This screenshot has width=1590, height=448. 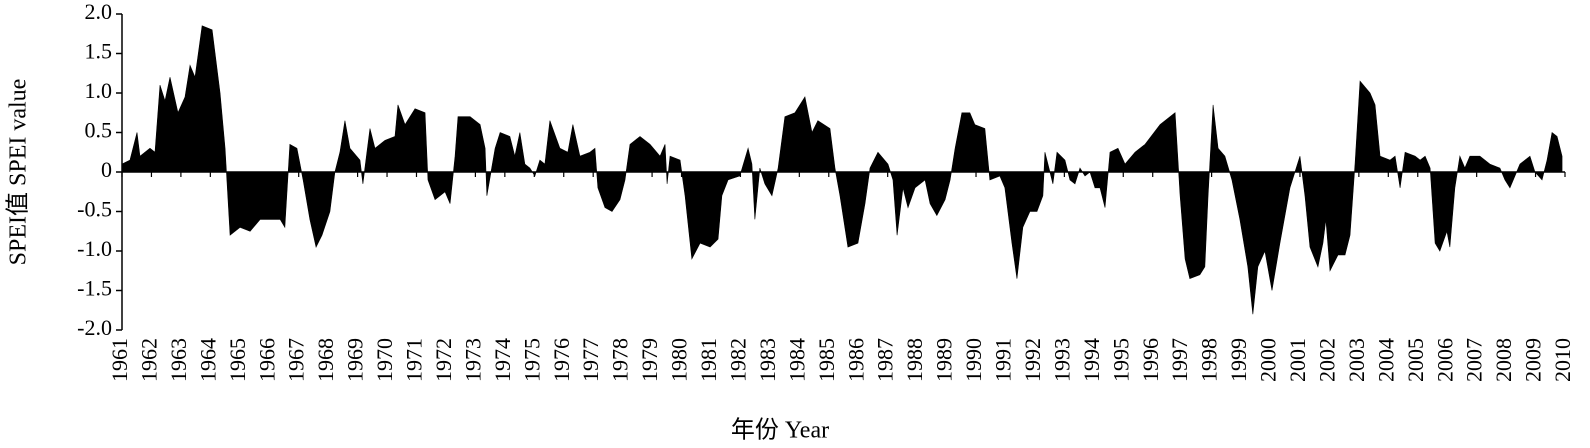 What do you see at coordinates (148, 360) in the screenshot?
I see `x-tick-label: 1962` at bounding box center [148, 360].